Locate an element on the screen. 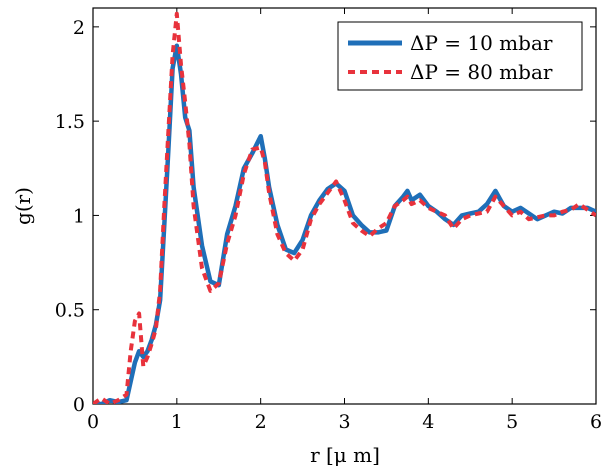  y-axis-label: g(r) is located at coordinates (23, 206).